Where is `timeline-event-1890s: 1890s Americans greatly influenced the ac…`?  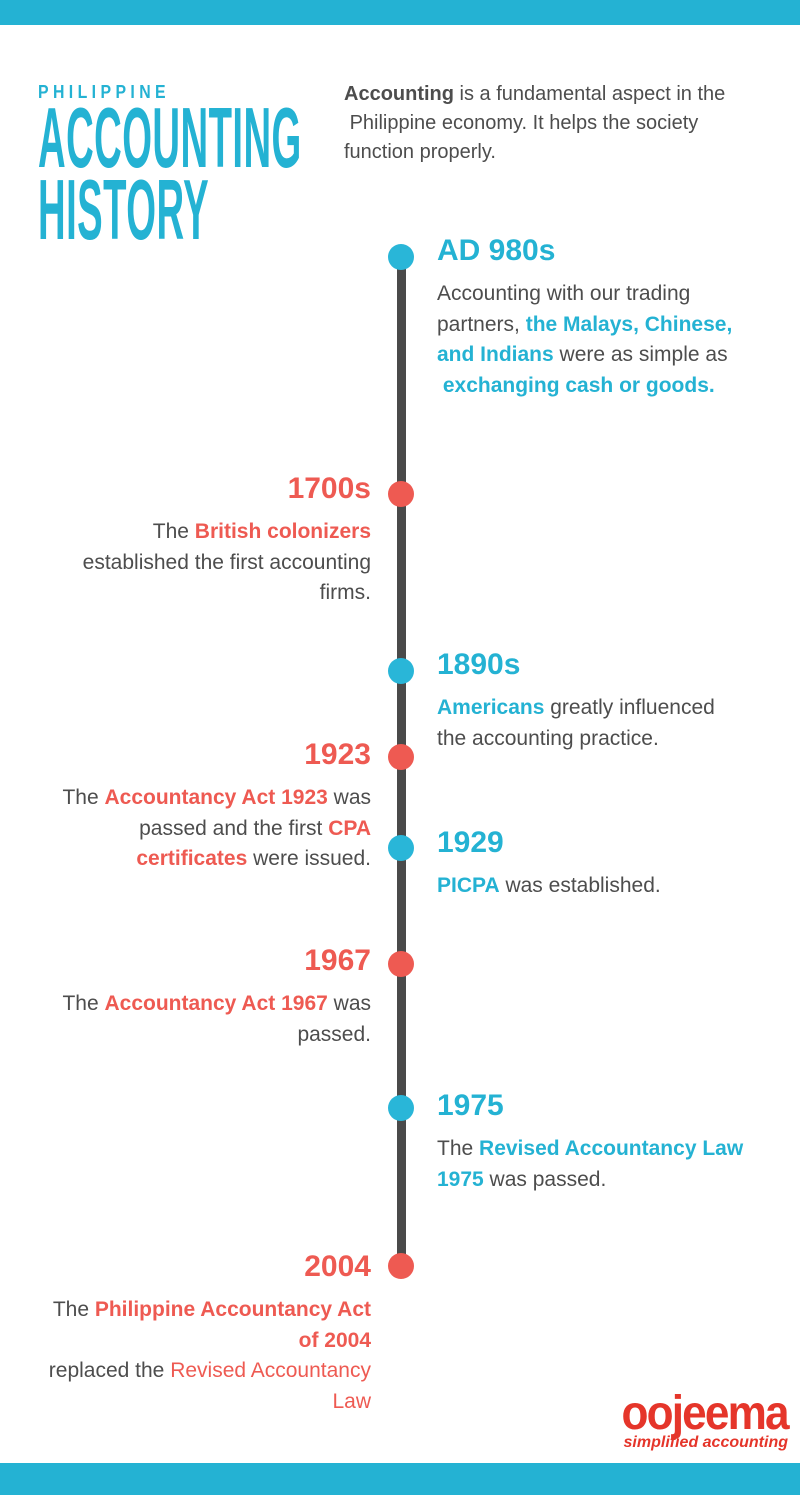
timeline-event-1890s: 1890s Americans greatly influenced the ac… is located at coordinates (612, 701).